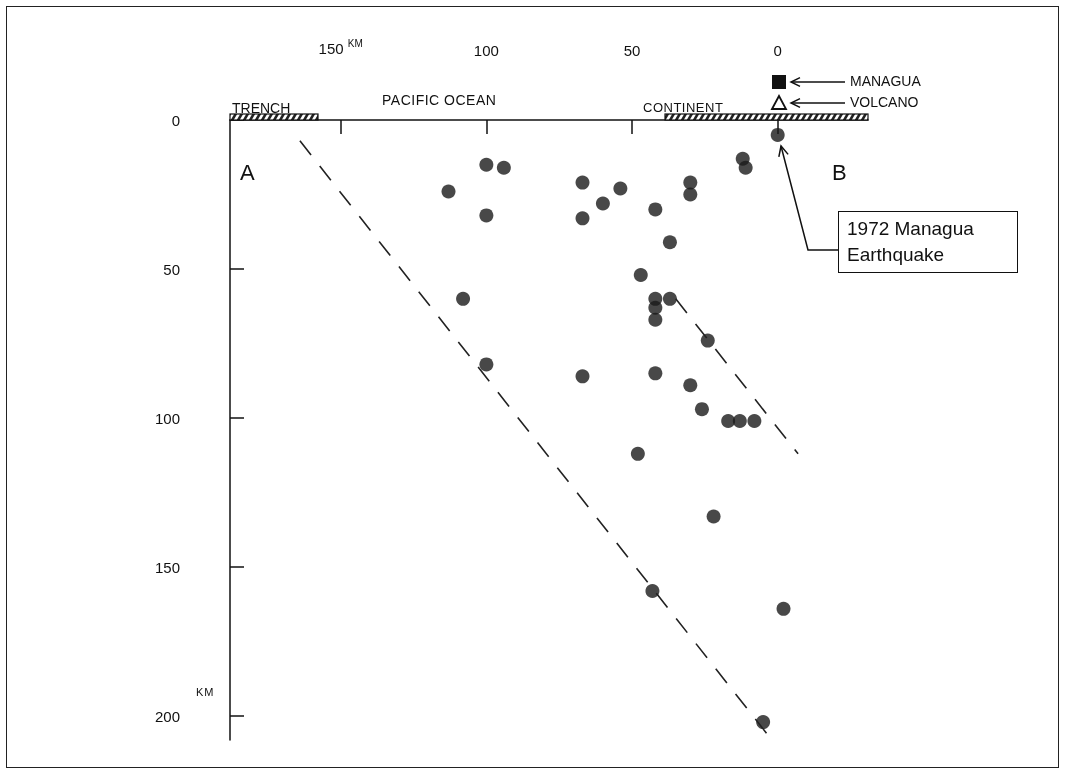  Describe the element at coordinates (167, 716) in the screenshot. I see `y-tick-label: 200` at that location.